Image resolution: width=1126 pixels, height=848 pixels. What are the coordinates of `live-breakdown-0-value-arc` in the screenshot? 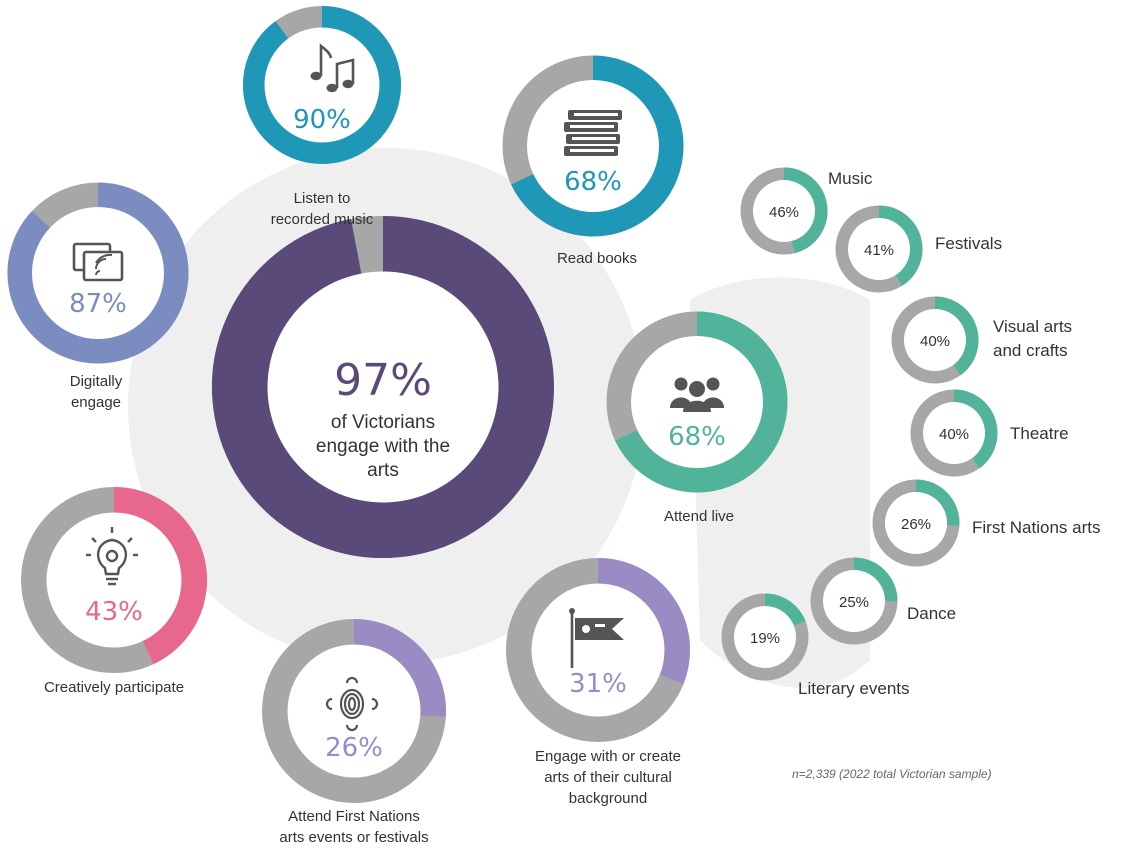 It's located at (805, 210).